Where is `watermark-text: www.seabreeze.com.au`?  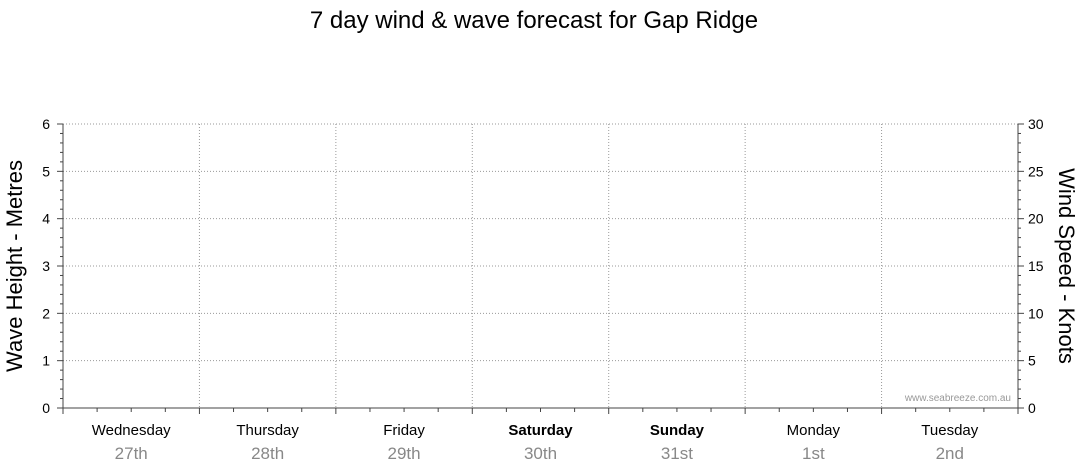
watermark-text: www.seabreeze.com.au is located at coordinates (957, 398).